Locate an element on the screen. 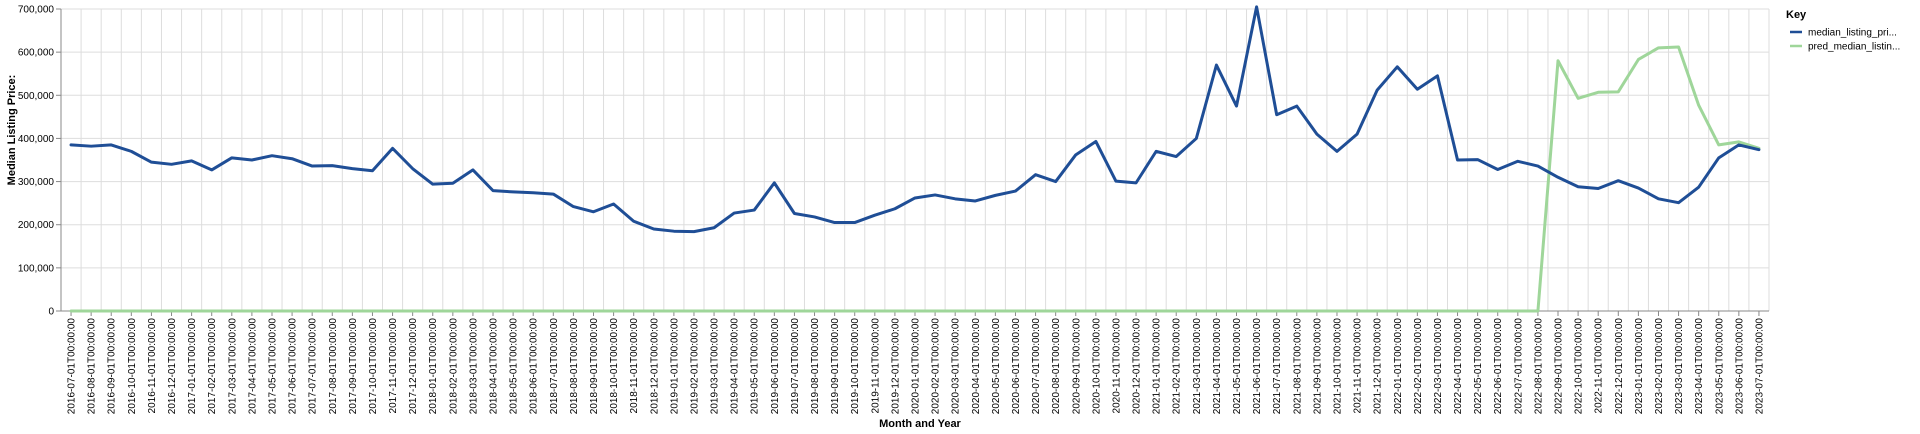  x-tick-label: 2017-08-01T00:00:00 is located at coordinates (333, 366).